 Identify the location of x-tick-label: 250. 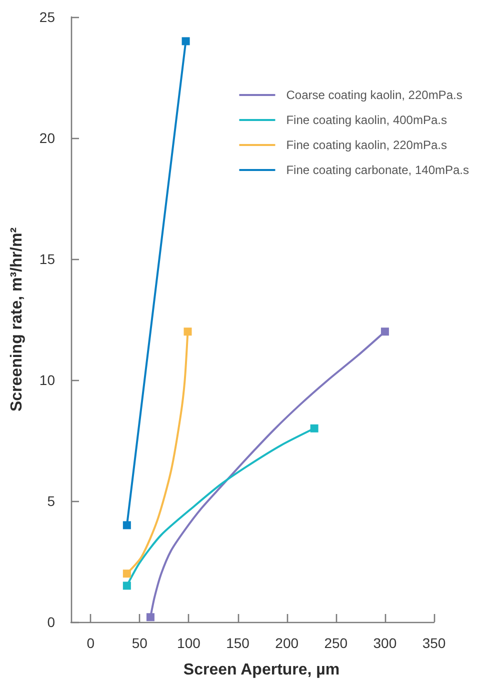
(336, 643).